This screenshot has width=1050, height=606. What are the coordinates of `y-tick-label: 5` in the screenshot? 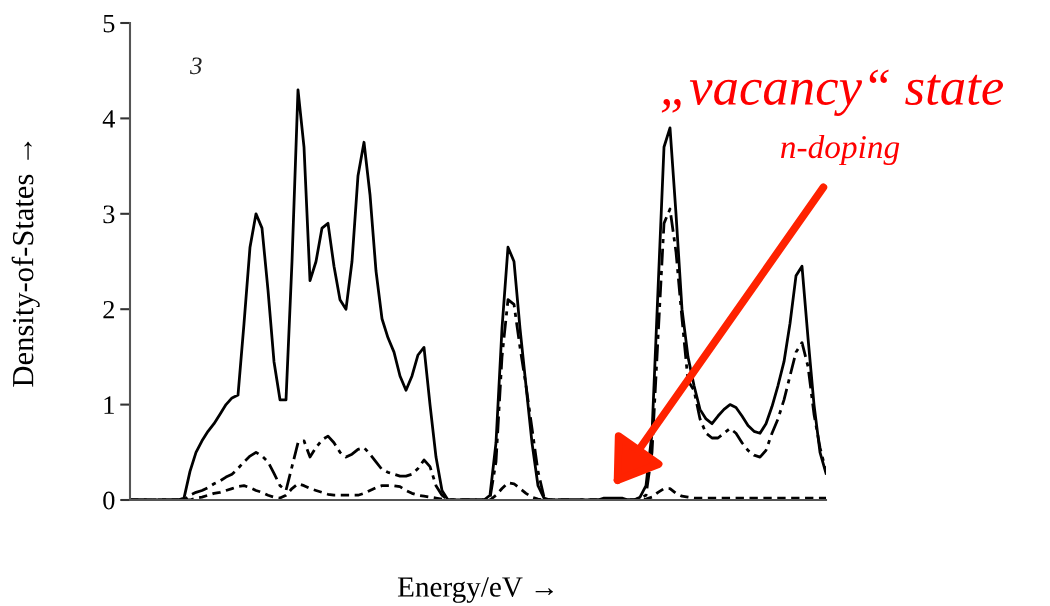 It's located at (109, 23).